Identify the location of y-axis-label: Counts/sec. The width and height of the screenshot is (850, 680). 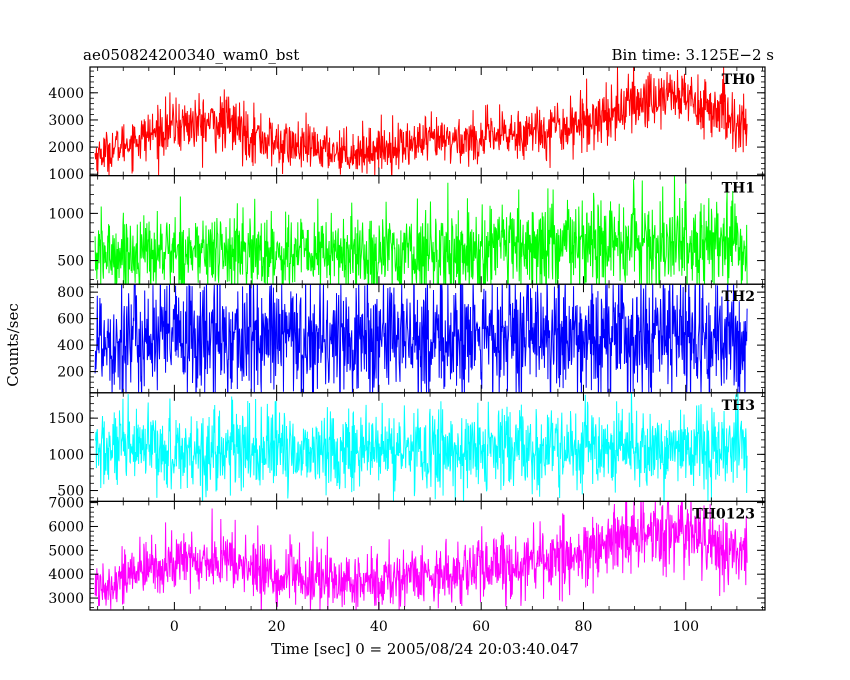
(13, 345).